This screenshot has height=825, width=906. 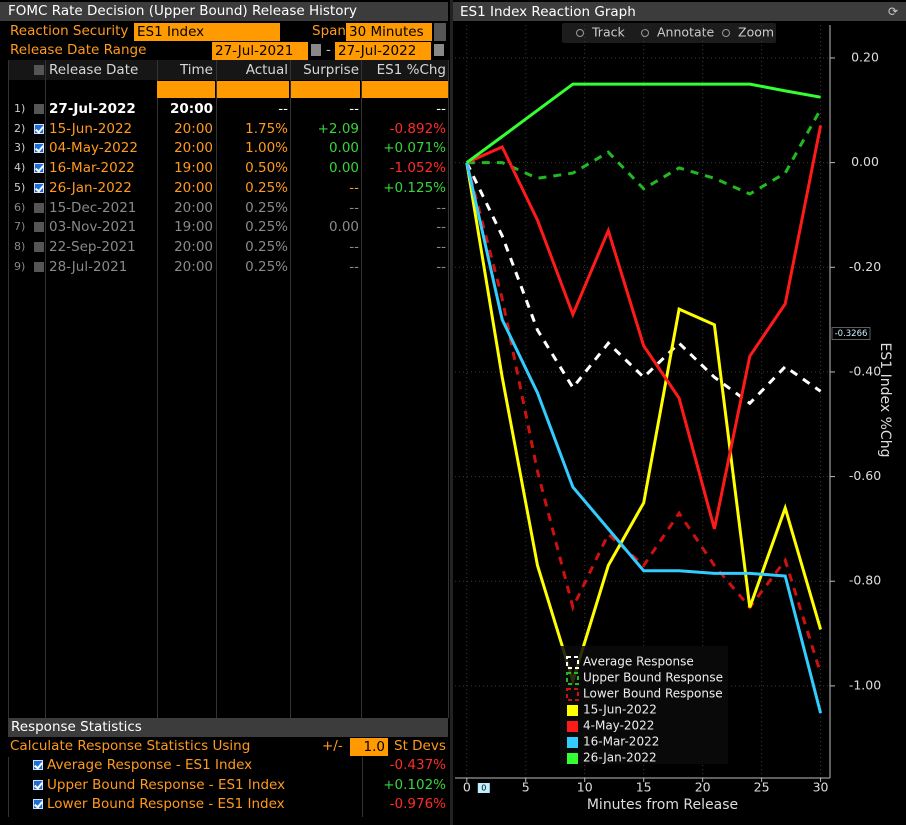 What do you see at coordinates (638, 662) in the screenshot?
I see `legend-label: Average Response` at bounding box center [638, 662].